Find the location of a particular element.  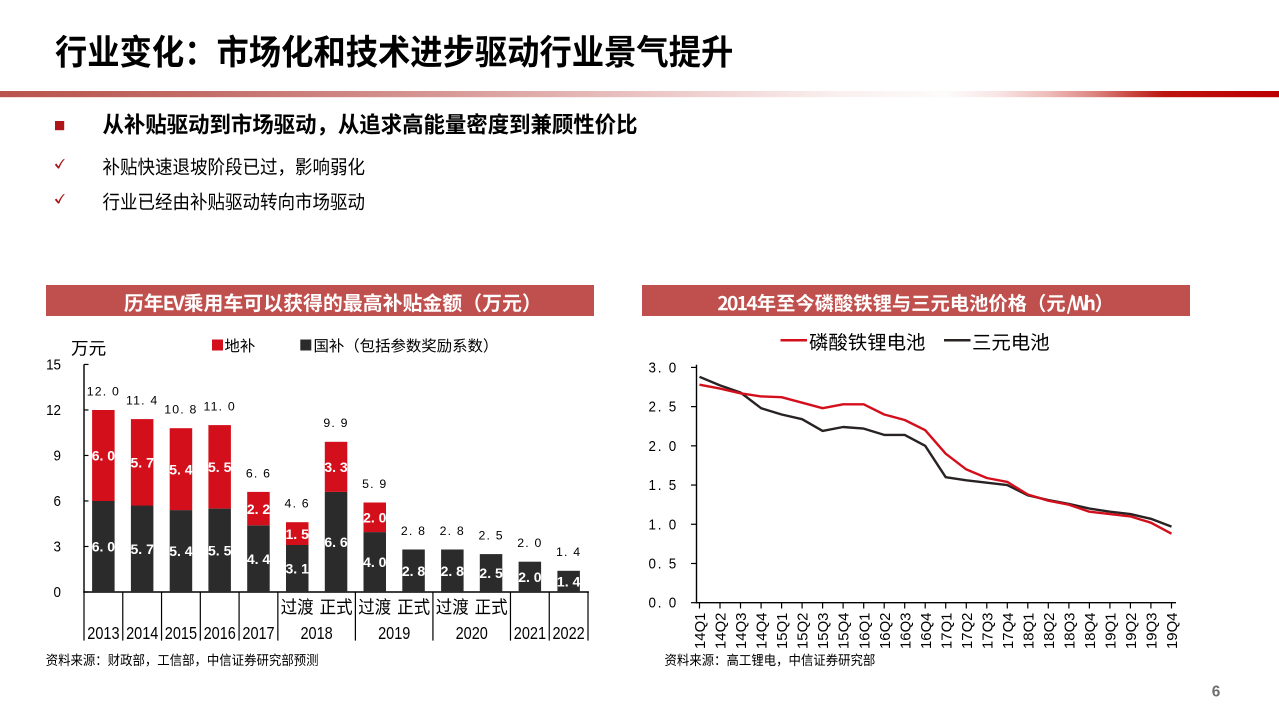

svg-text: 2016 is located at coordinates (220, 634).